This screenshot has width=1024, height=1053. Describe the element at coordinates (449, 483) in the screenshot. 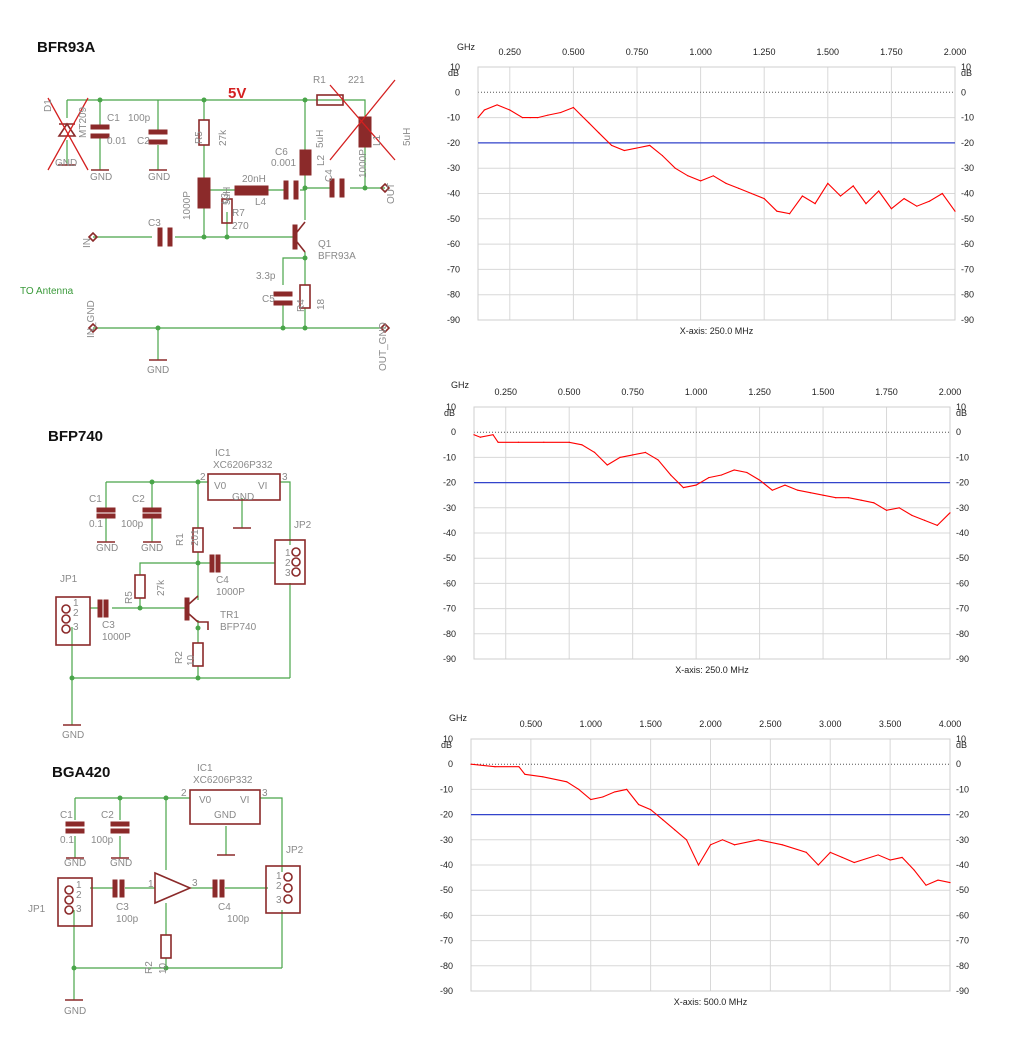

I see `y-tick-label-left: -20` at that location.